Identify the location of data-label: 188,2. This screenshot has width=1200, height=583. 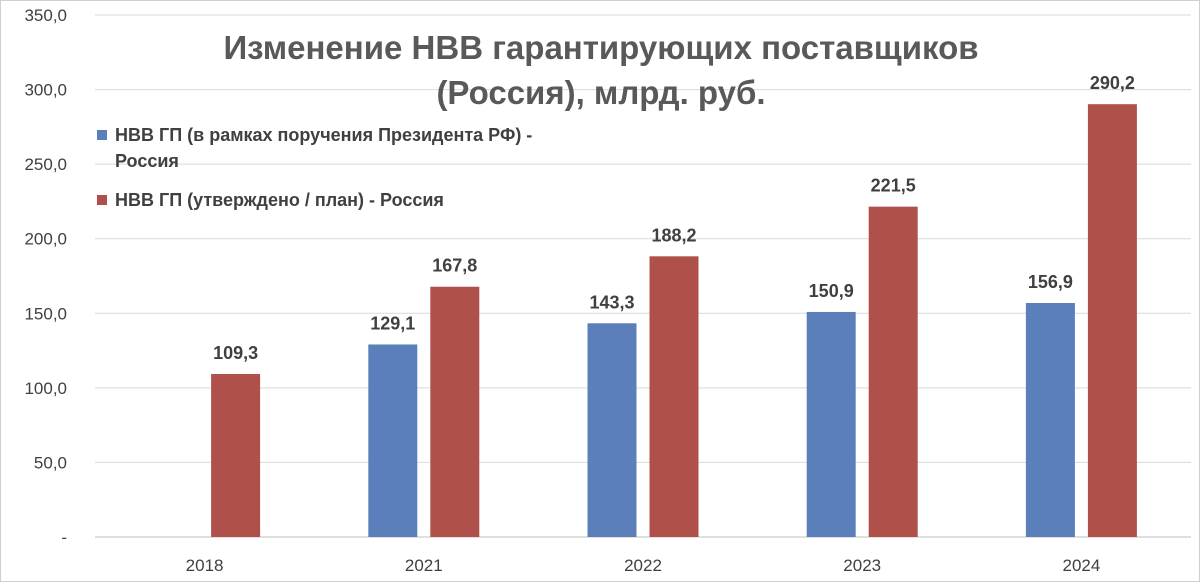
(673, 235).